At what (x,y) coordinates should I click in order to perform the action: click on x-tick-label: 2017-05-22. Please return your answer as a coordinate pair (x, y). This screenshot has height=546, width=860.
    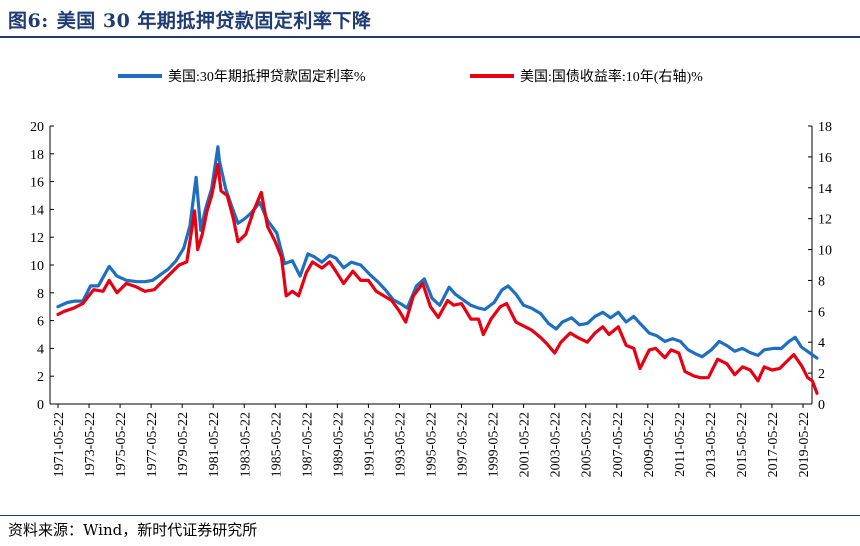
    Looking at the image, I should click on (773, 444).